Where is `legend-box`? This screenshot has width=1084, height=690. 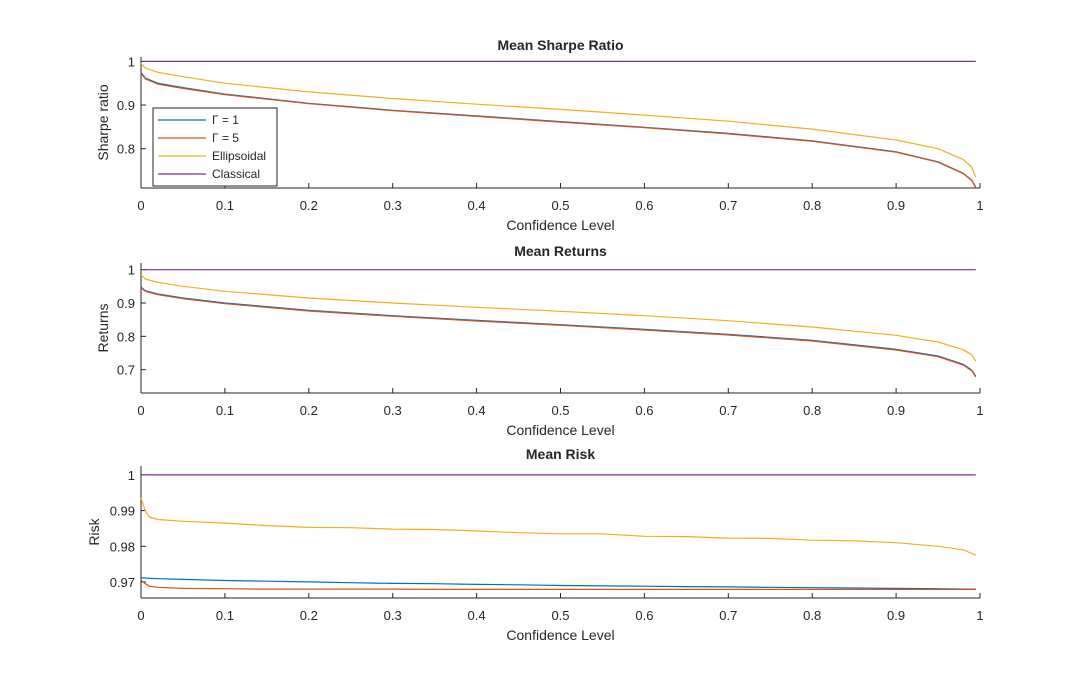 legend-box is located at coordinates (215, 147).